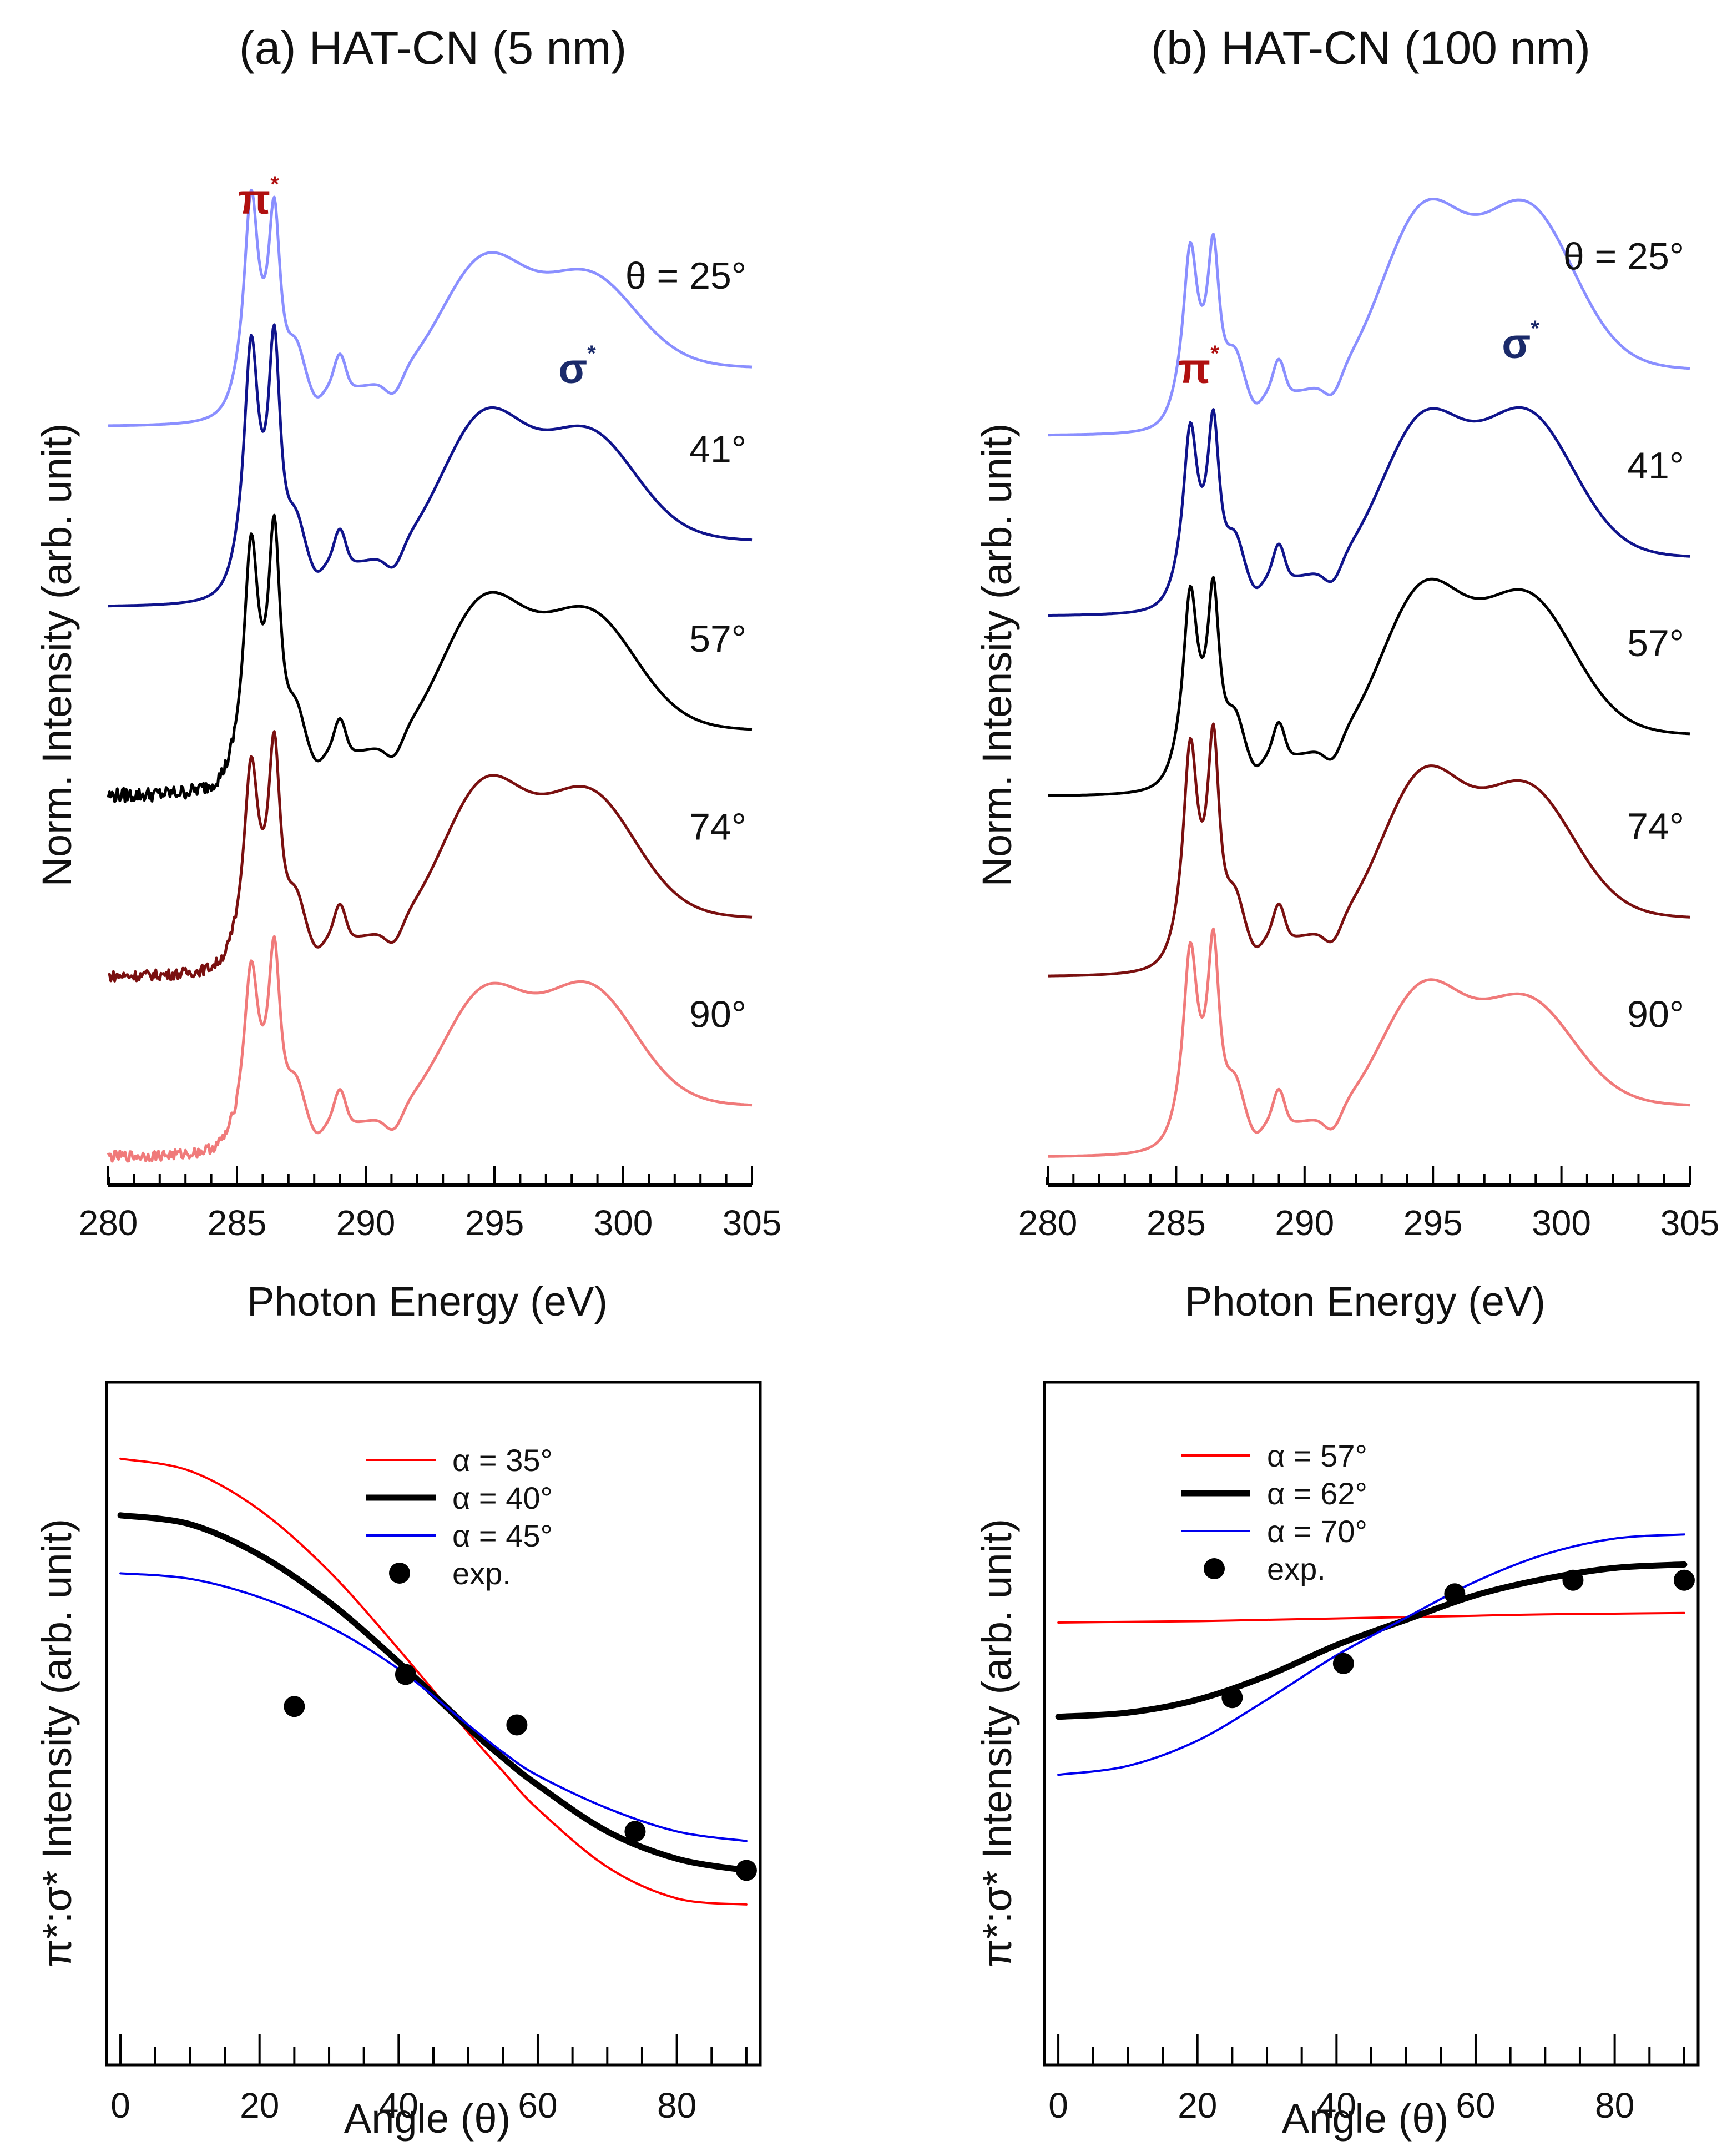 Image resolution: width=1732 pixels, height=2156 pixels. I want to click on panel-a-y-axis-label: Norm. Intensity (arb. unit), so click(57, 656).